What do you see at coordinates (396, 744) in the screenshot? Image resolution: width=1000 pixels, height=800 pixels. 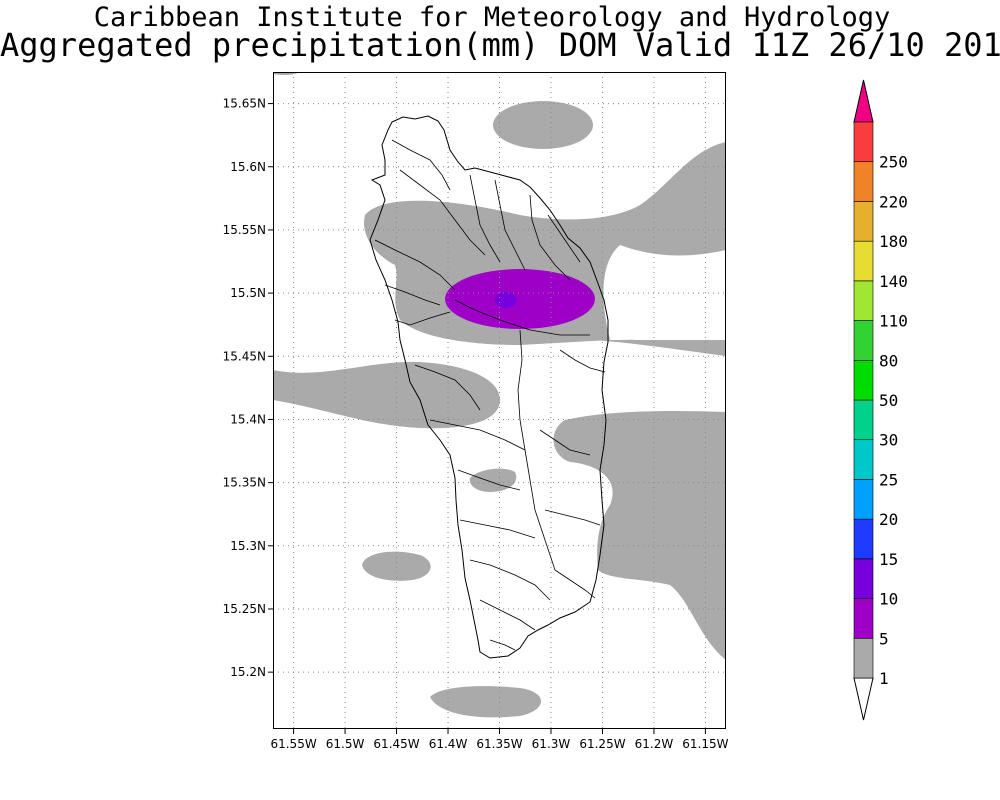 I see `lon-tick-label: 61.45W` at bounding box center [396, 744].